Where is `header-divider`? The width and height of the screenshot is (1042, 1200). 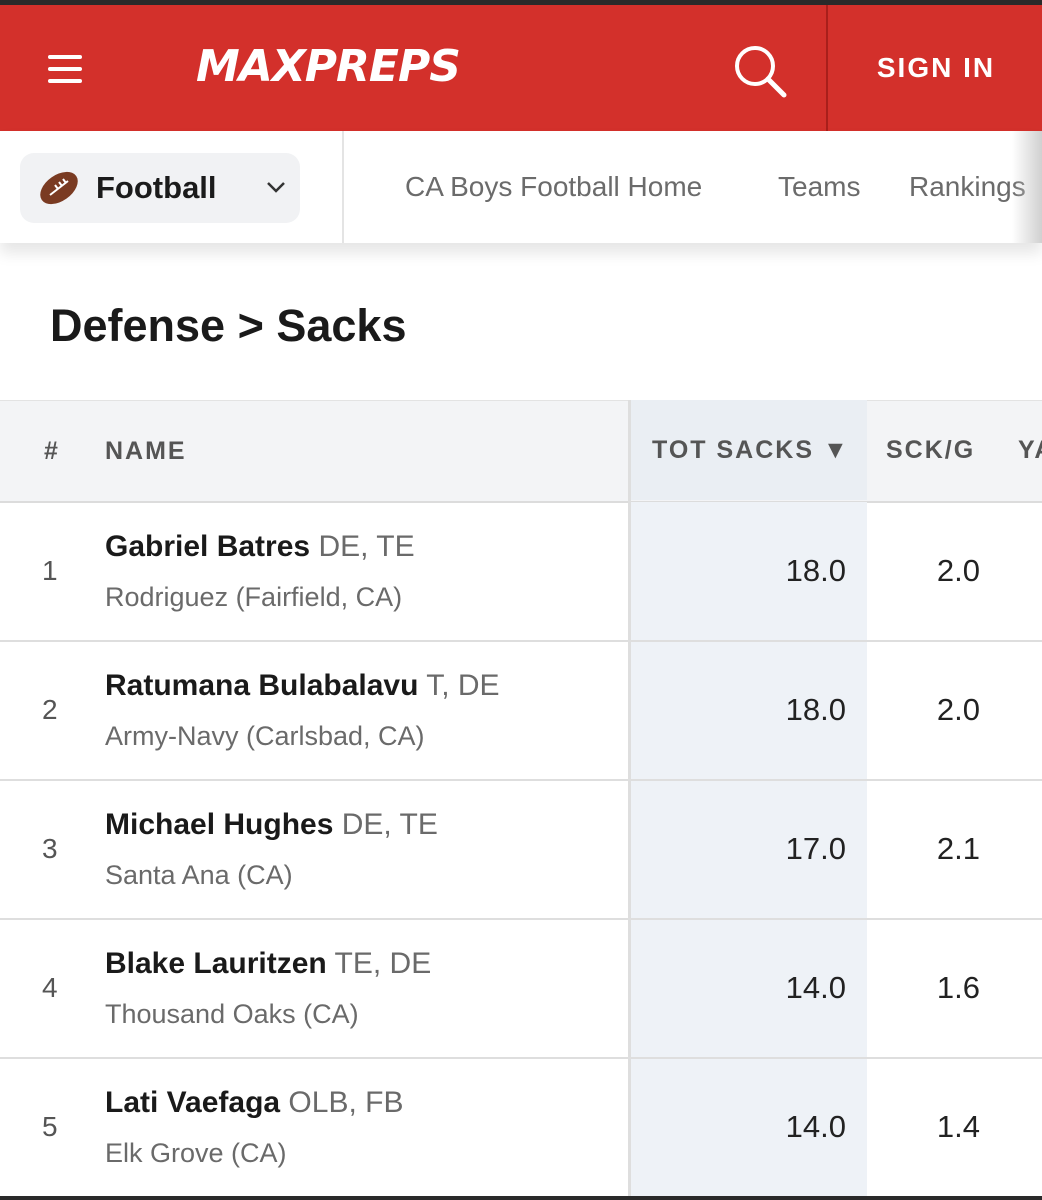 header-divider is located at coordinates (827, 68).